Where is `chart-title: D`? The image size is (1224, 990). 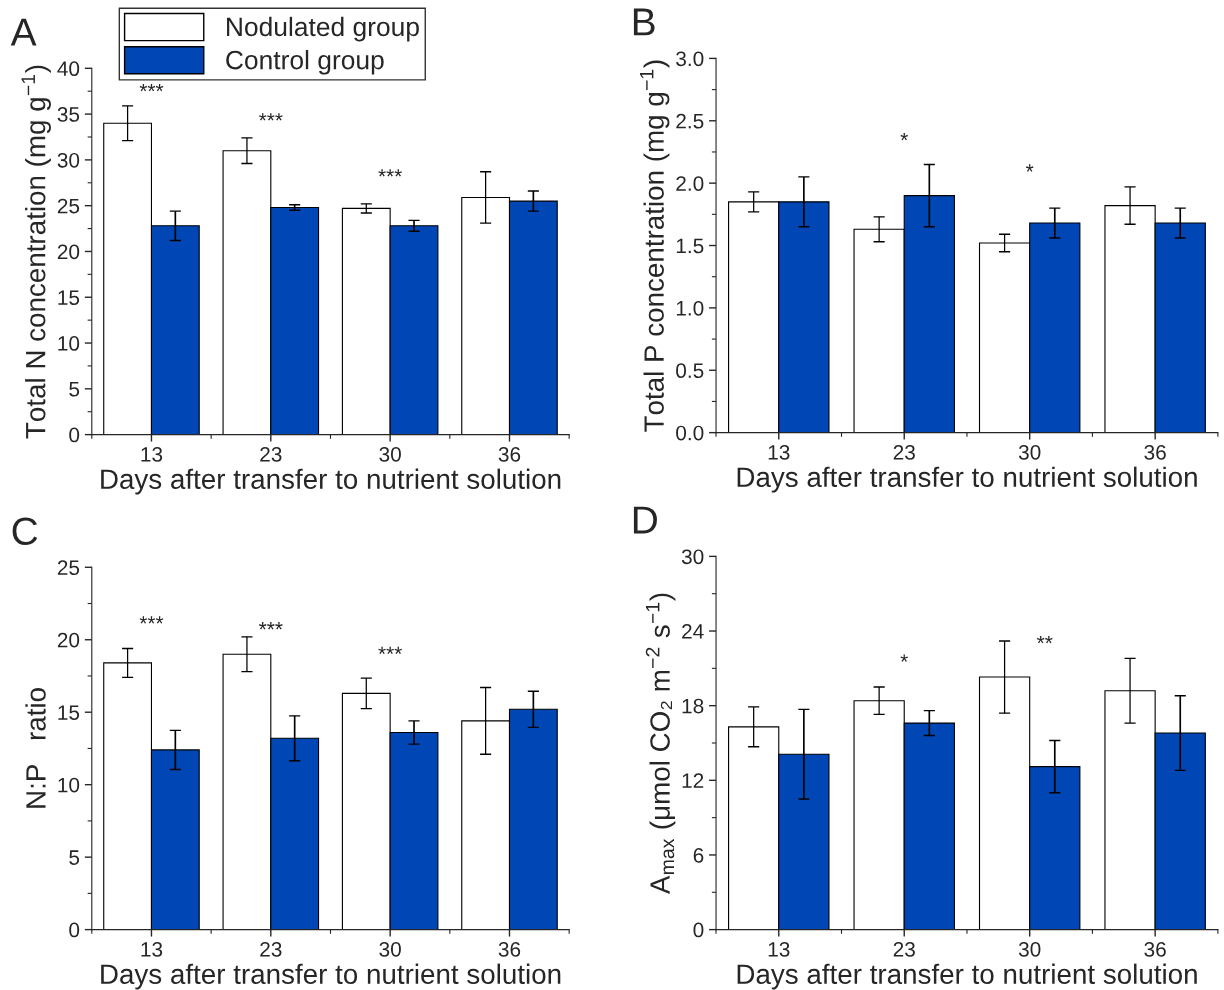
chart-title: D is located at coordinates (645, 520).